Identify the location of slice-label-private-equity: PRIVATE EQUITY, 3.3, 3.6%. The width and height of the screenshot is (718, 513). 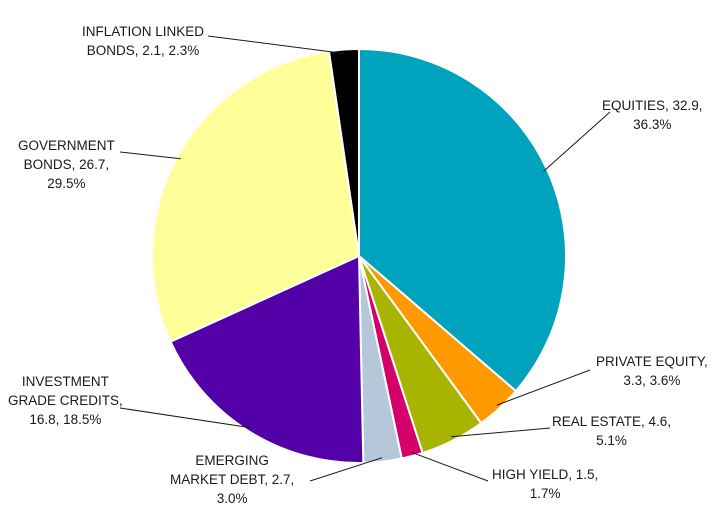
(652, 371).